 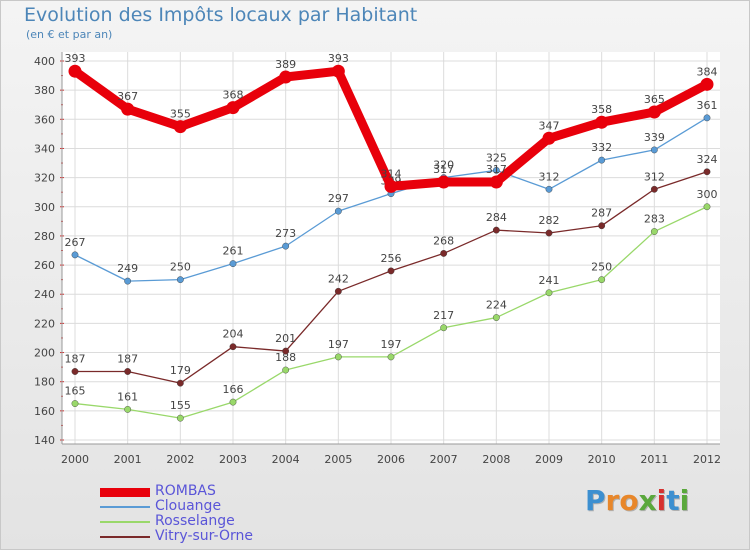 I want to click on data-label: 284, so click(x=496, y=217).